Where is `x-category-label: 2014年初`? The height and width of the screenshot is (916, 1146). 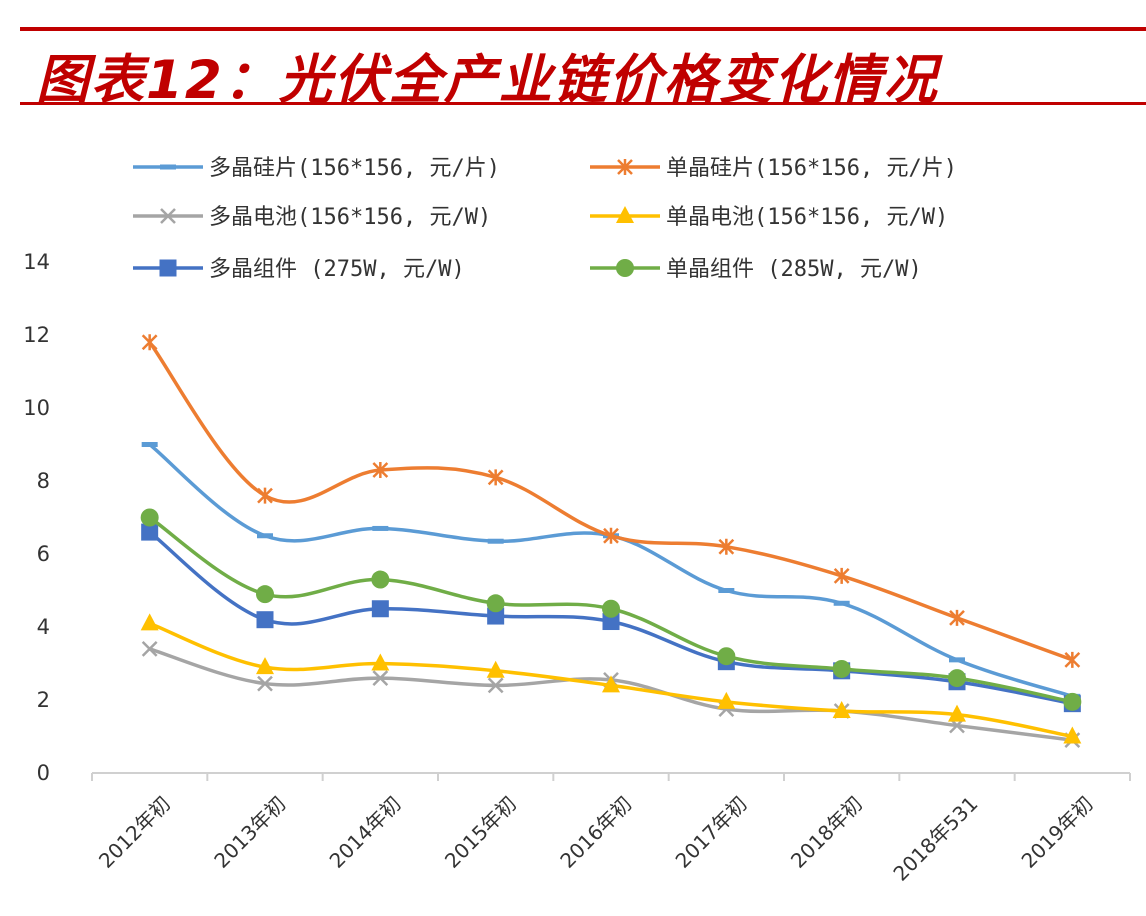 x-category-label: 2014年初 is located at coordinates (365, 832).